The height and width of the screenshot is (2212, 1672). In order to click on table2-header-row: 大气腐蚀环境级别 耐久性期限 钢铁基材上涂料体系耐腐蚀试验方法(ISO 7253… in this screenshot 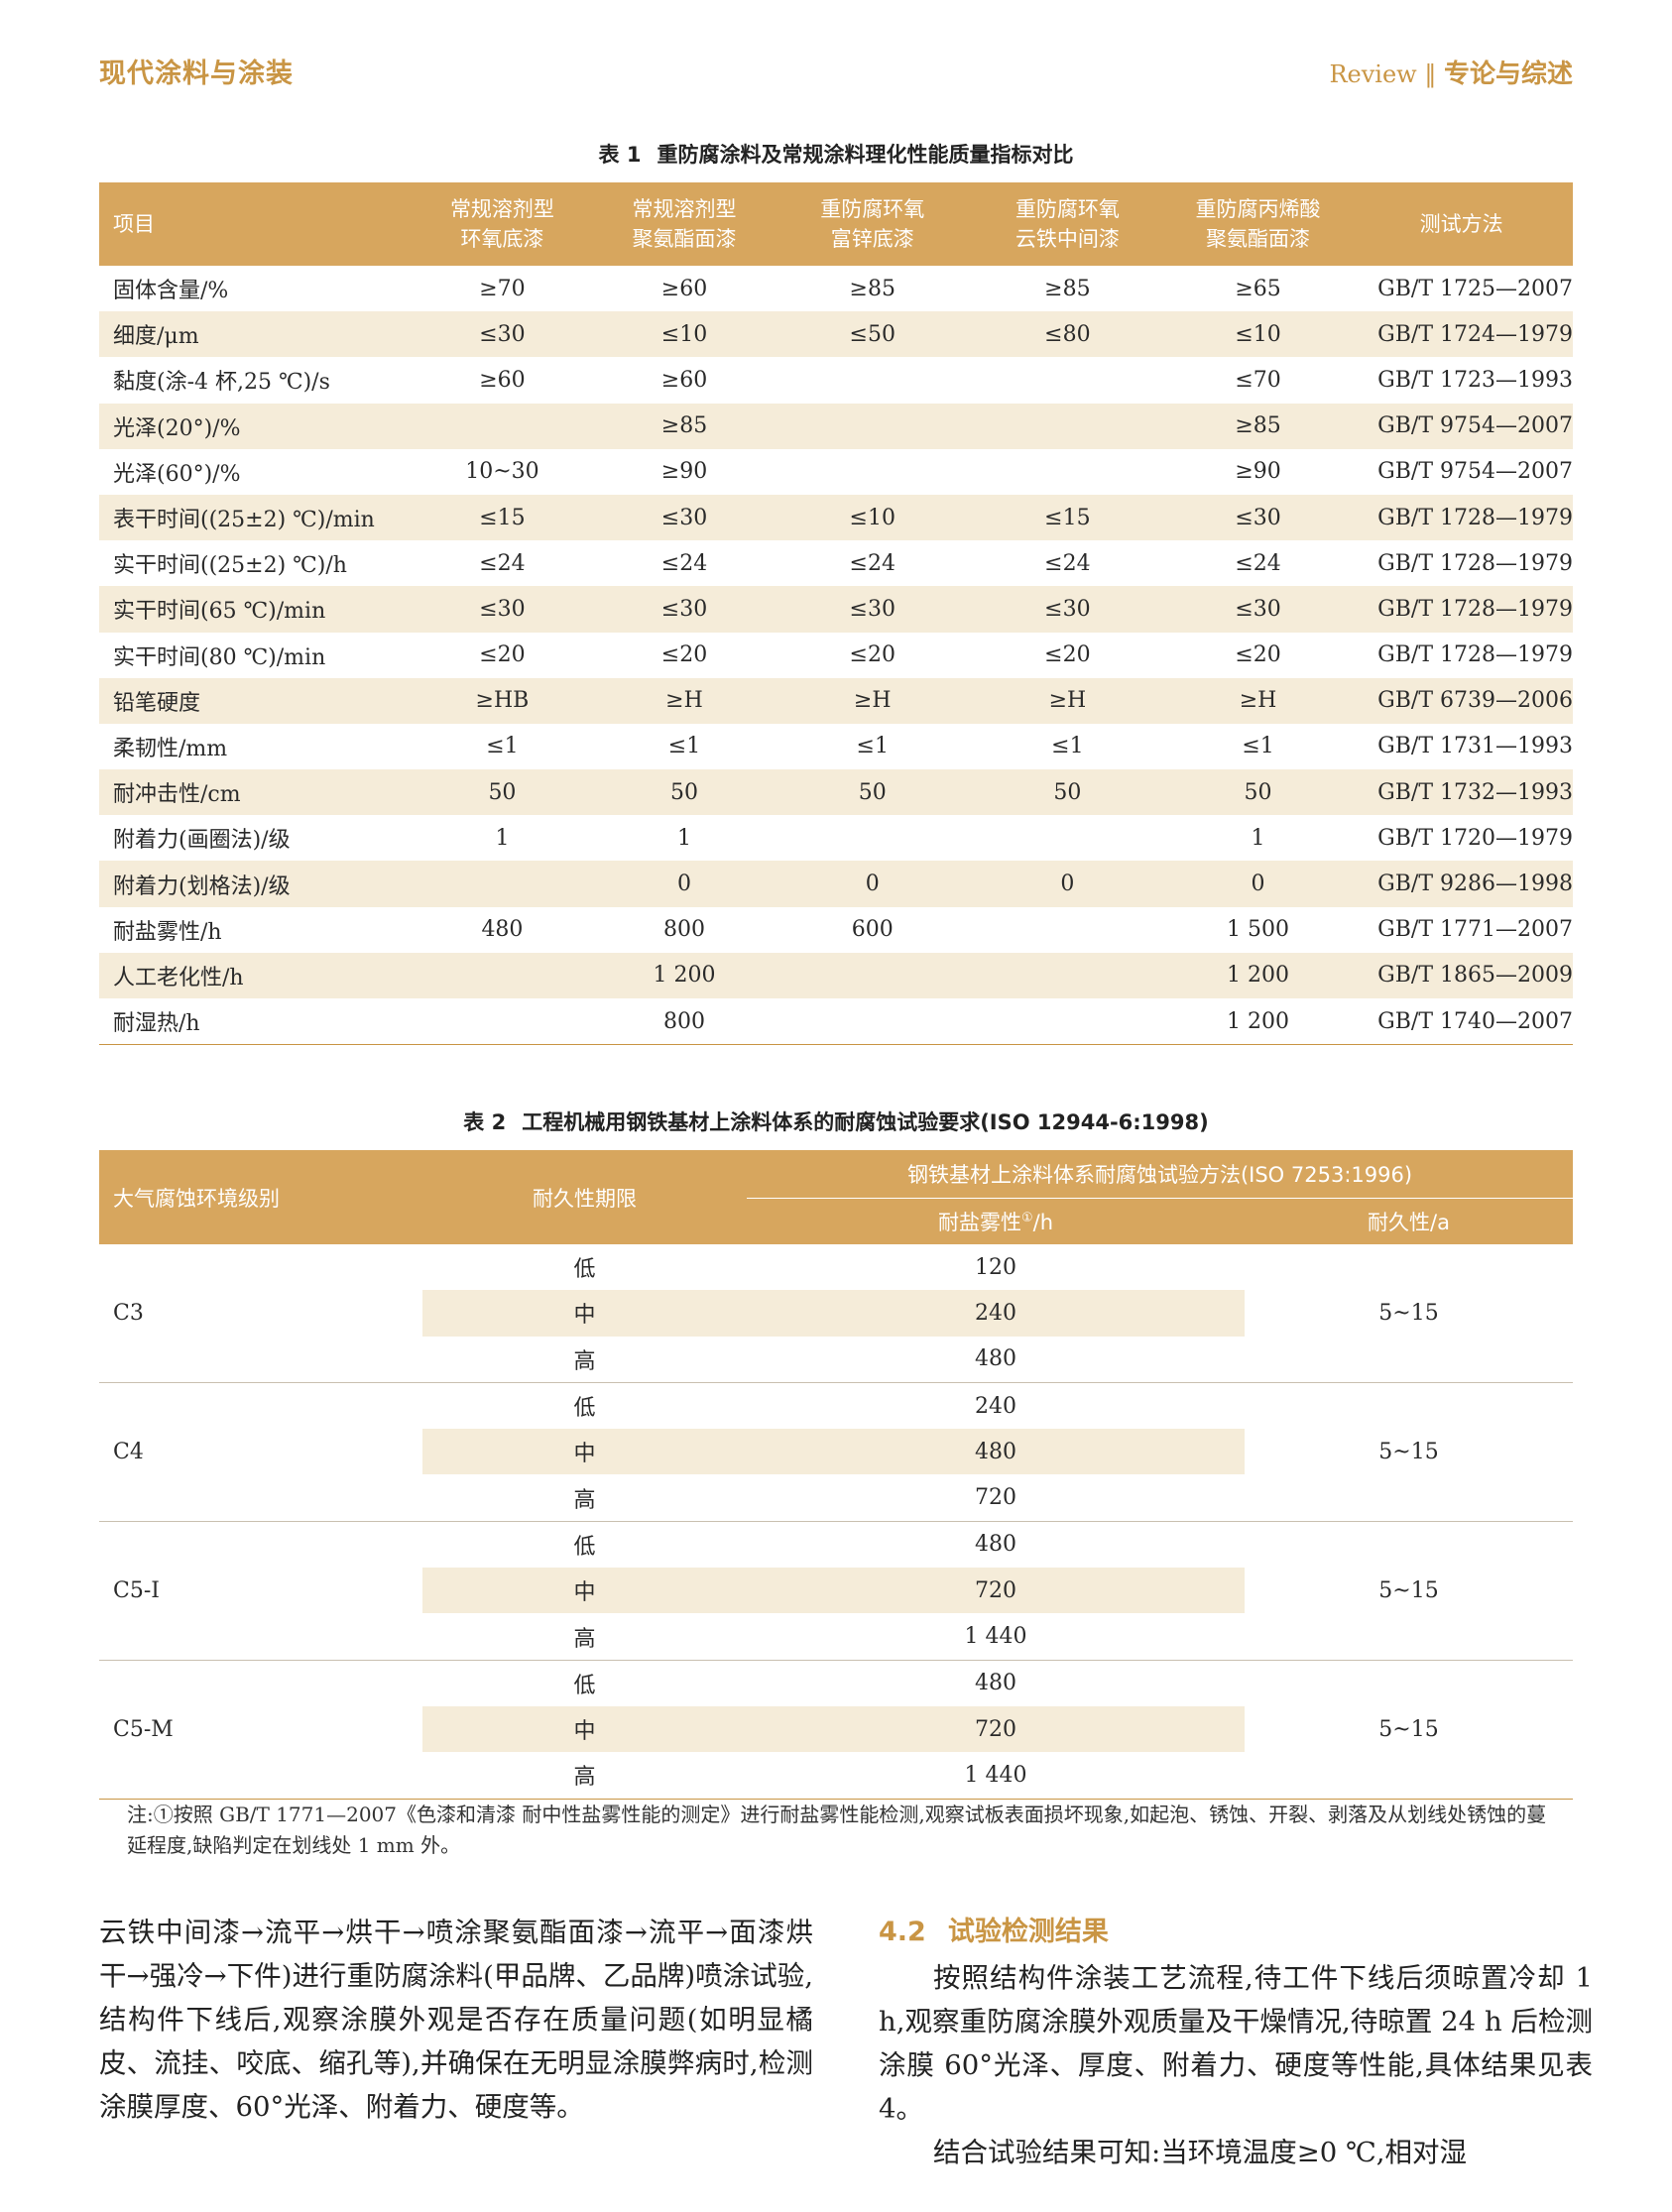, I will do `click(836, 1197)`.